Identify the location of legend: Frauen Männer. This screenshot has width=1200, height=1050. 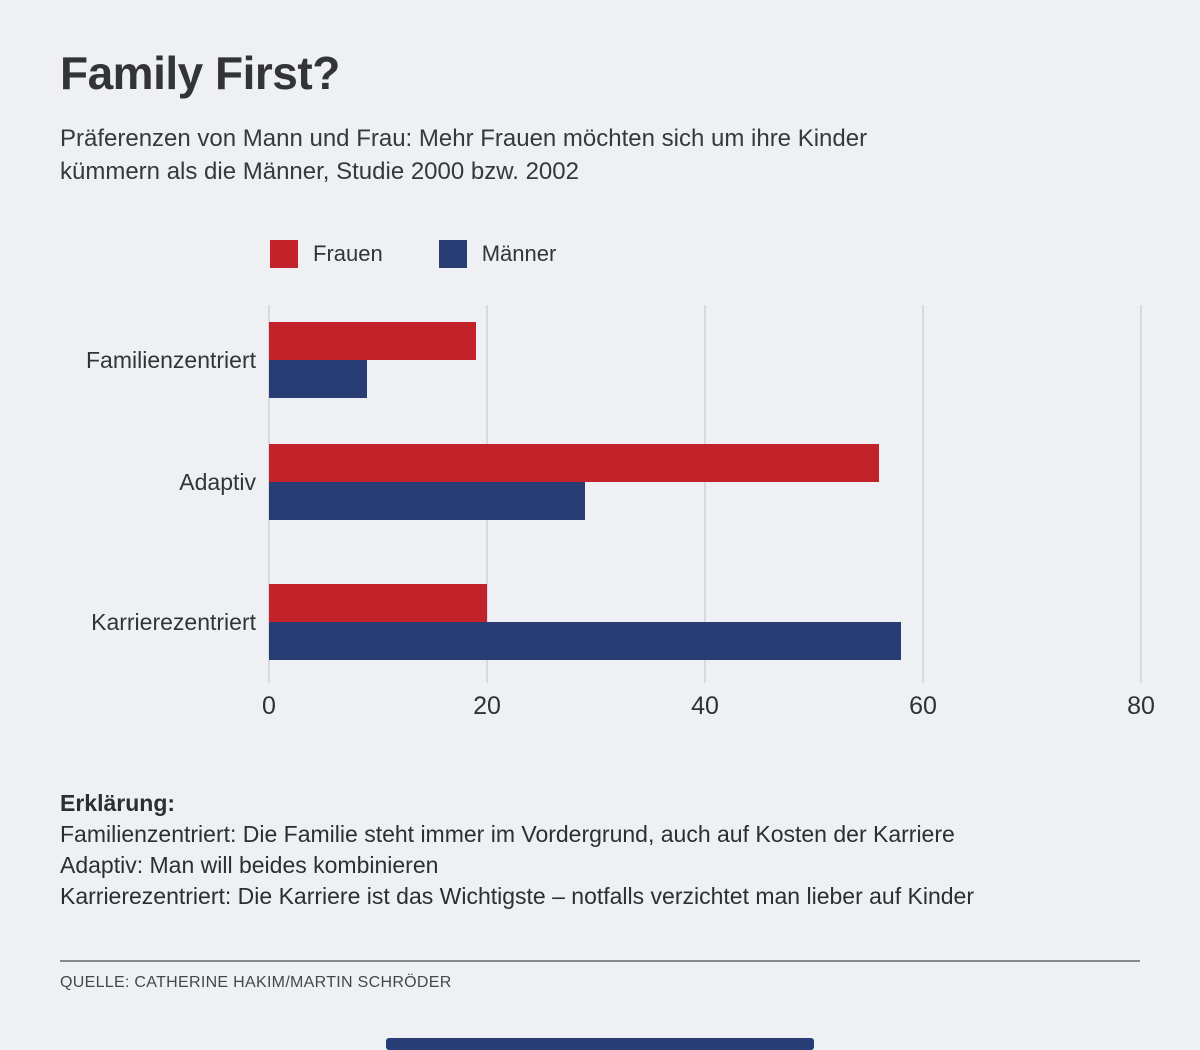
(441, 254).